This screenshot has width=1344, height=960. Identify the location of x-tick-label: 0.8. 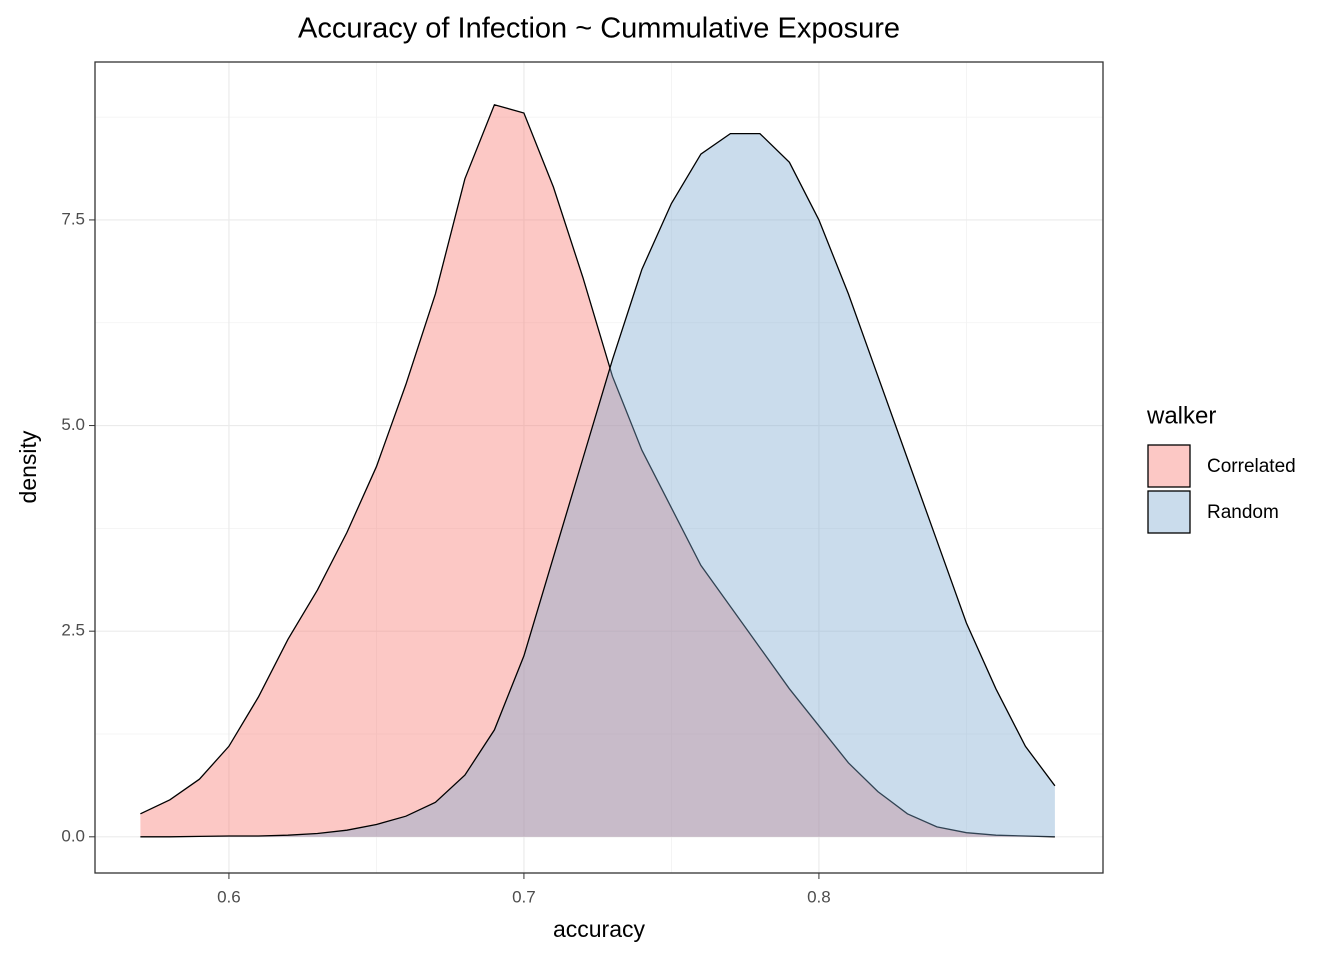
(819, 896).